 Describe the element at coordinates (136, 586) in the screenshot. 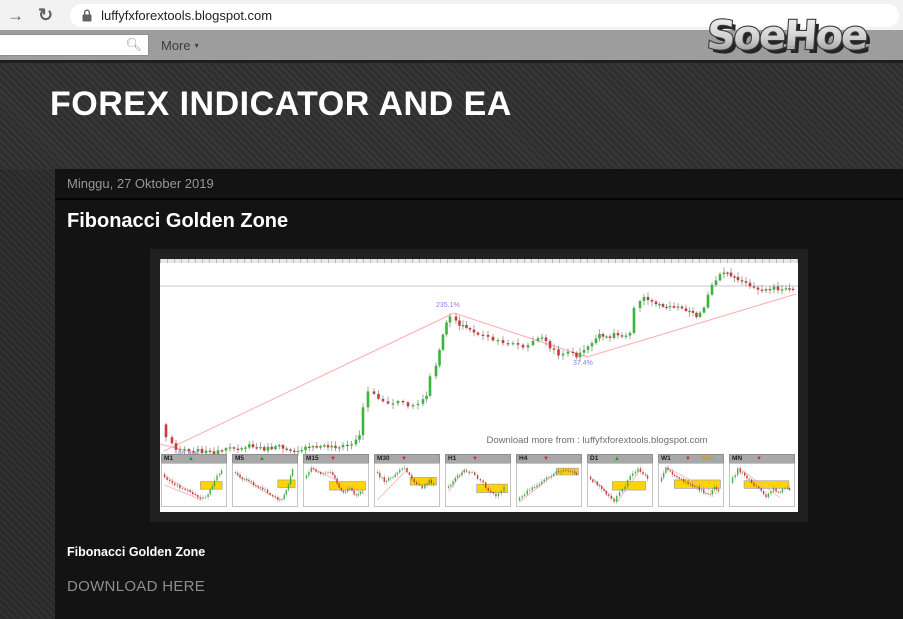

I see `download-link: DOWNLOAD HERE` at that location.